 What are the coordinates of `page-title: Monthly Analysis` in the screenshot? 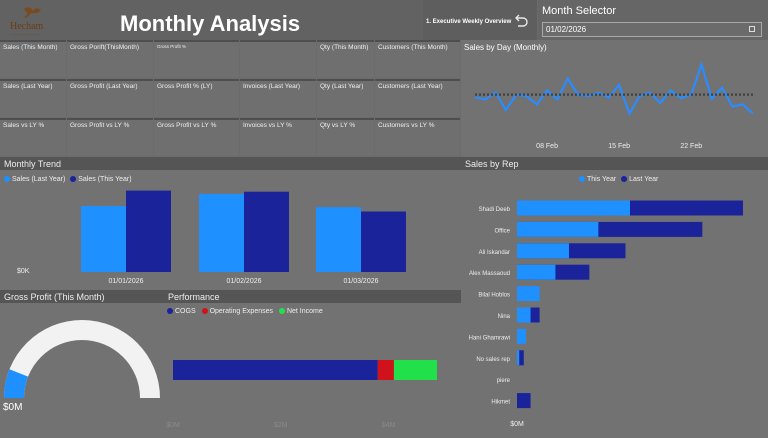 It's located at (210, 23).